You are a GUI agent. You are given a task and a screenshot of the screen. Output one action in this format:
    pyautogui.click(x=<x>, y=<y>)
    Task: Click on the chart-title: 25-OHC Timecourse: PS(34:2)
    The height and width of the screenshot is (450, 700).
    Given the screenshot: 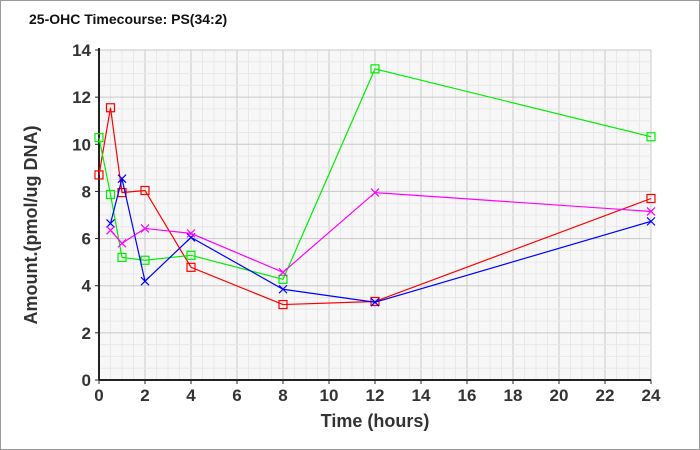 What is the action you would take?
    pyautogui.click(x=128, y=19)
    